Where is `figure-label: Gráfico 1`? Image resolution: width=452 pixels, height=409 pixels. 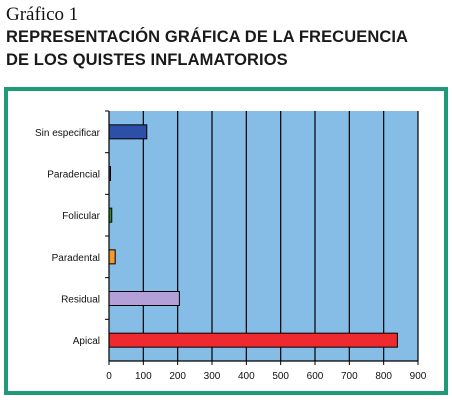
figure-label: Gráfico 1 is located at coordinates (42, 14).